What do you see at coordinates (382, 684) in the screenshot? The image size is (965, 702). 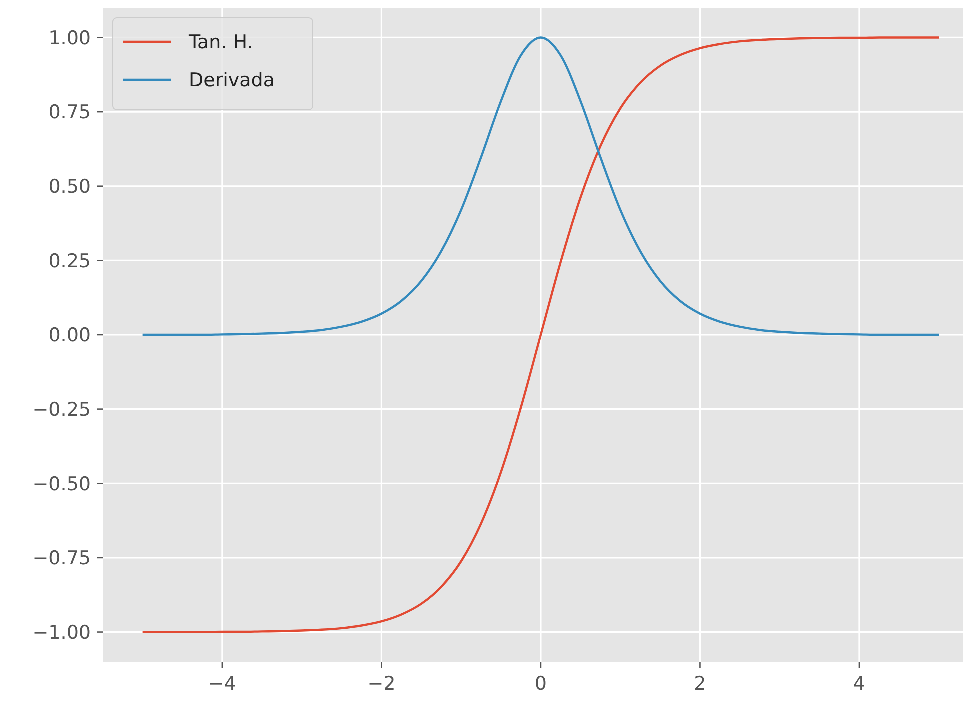 I see `x-tick-label: −2` at bounding box center [382, 684].